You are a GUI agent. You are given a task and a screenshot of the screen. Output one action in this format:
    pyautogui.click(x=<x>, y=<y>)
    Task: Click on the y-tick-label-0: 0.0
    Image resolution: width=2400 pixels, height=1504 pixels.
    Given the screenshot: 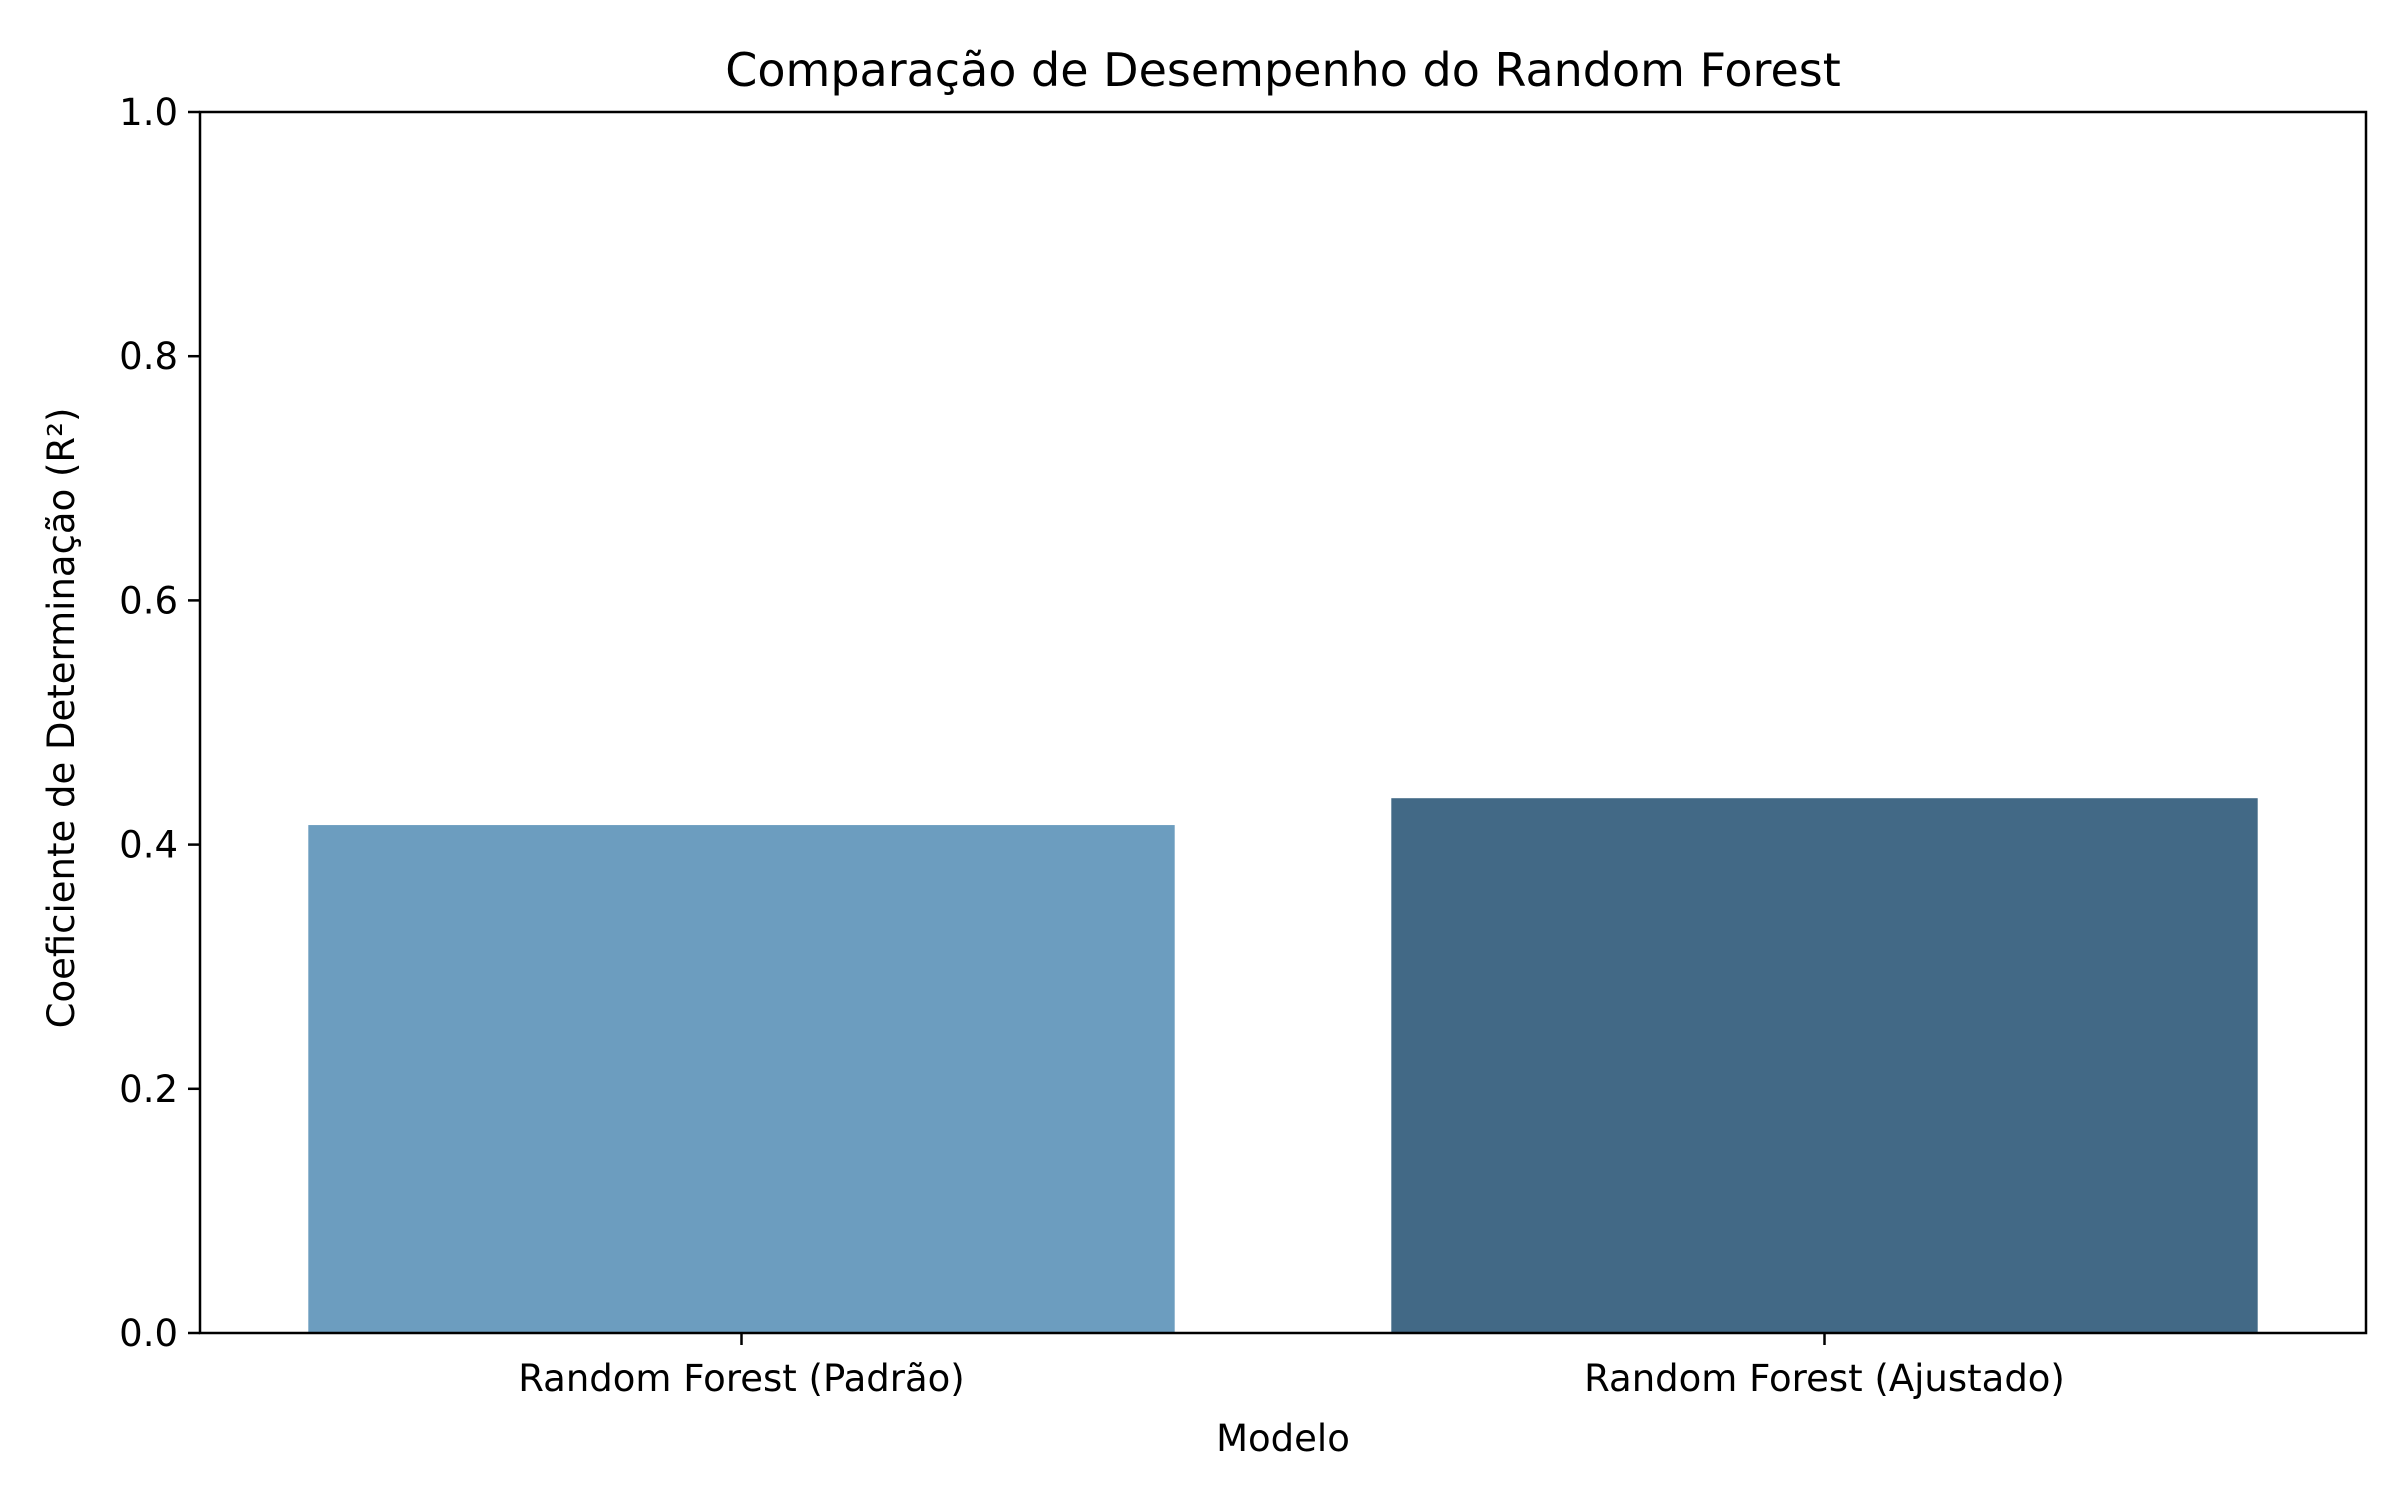 What is the action you would take?
    pyautogui.click(x=148, y=1333)
    